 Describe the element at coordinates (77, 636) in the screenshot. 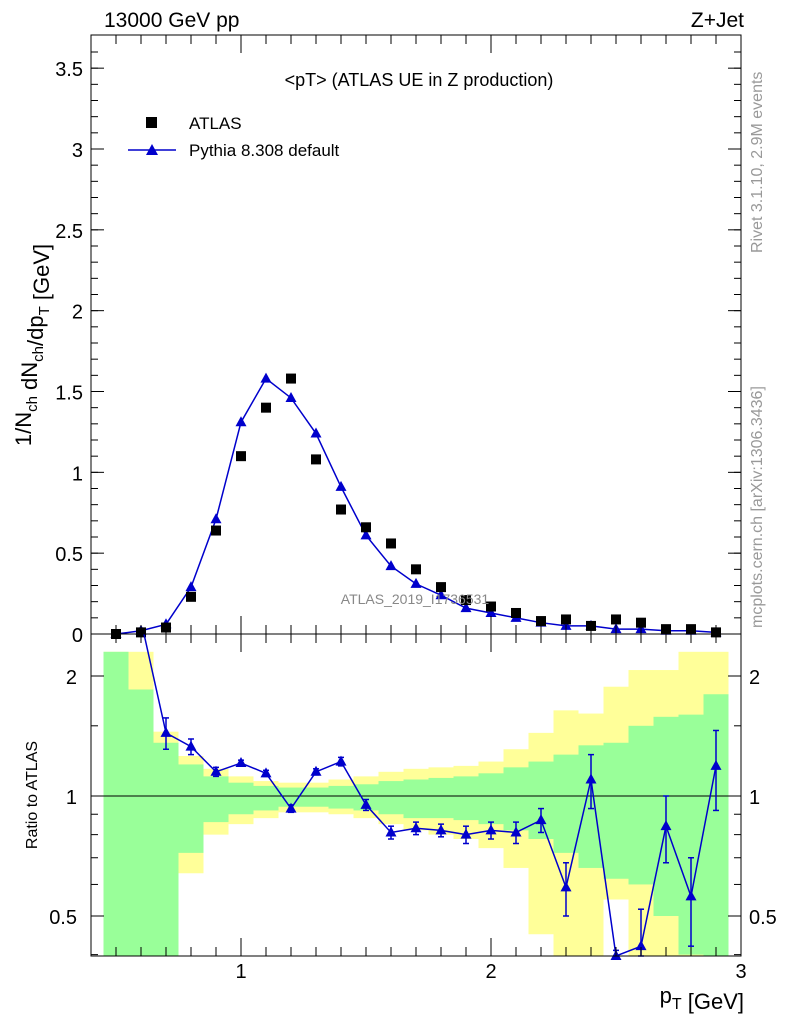

I see `main-ytick-label: 0` at that location.